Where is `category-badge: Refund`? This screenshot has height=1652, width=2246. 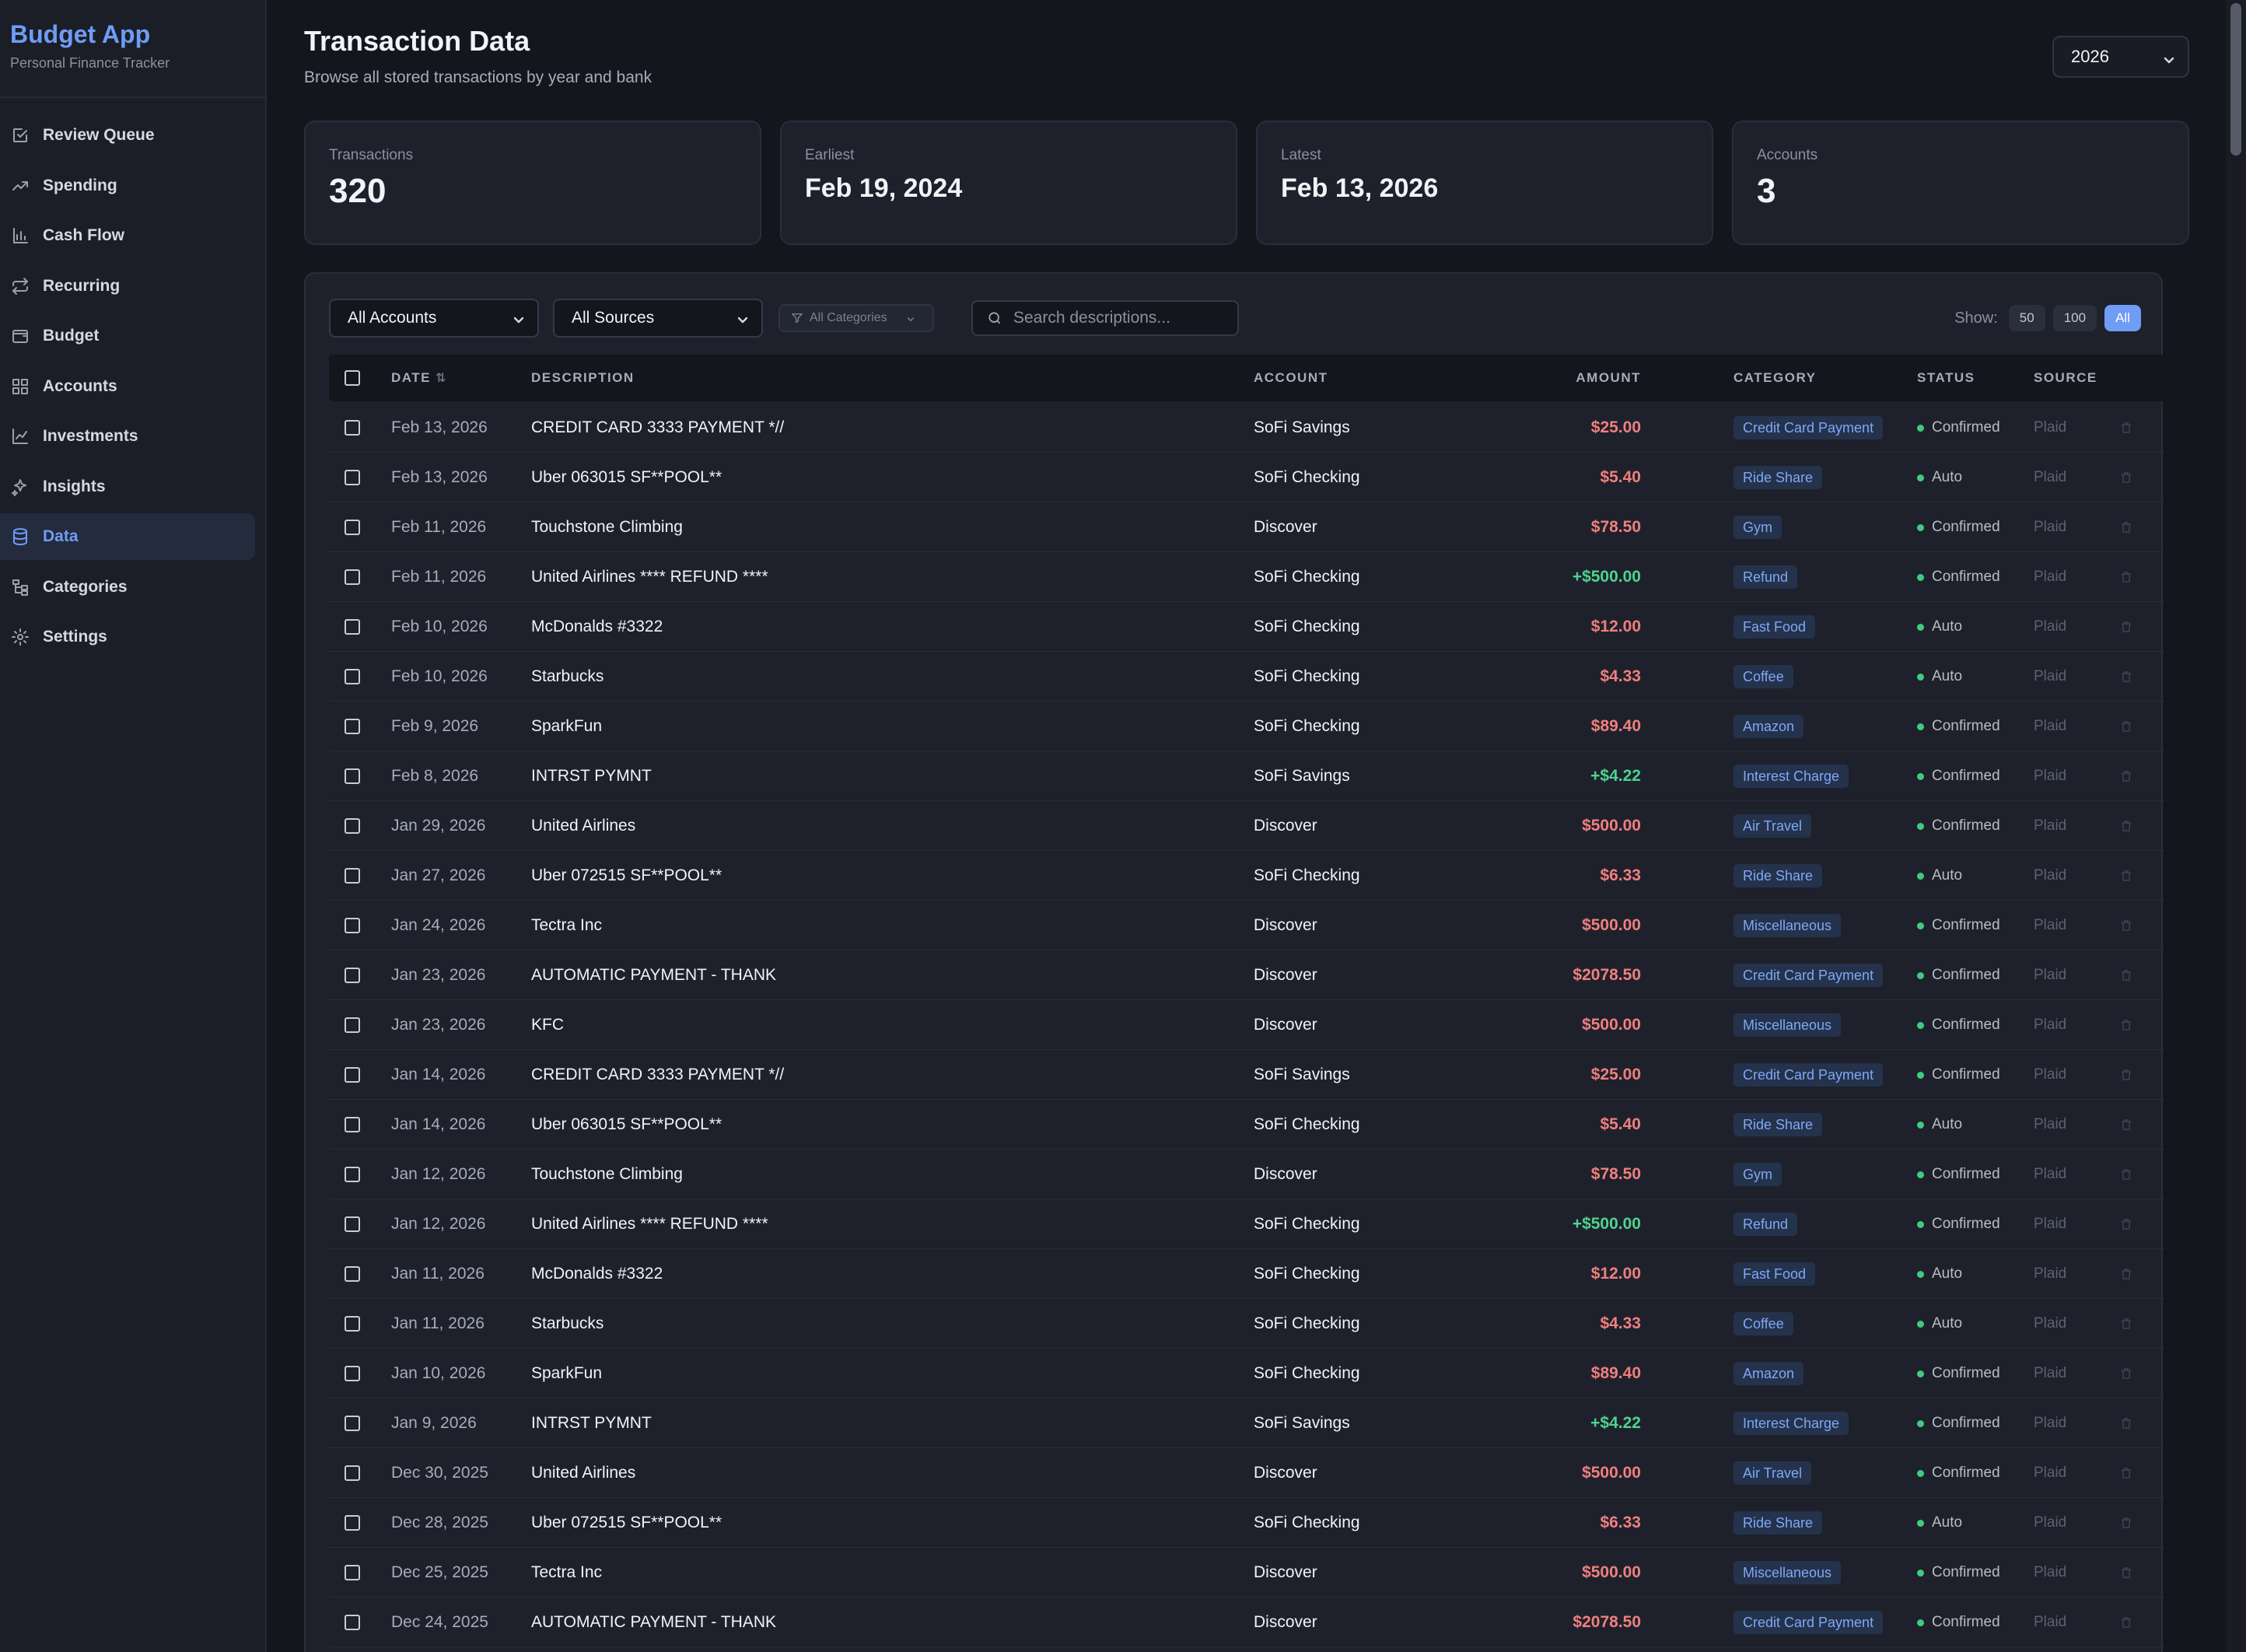
category-badge: Refund is located at coordinates (1765, 577).